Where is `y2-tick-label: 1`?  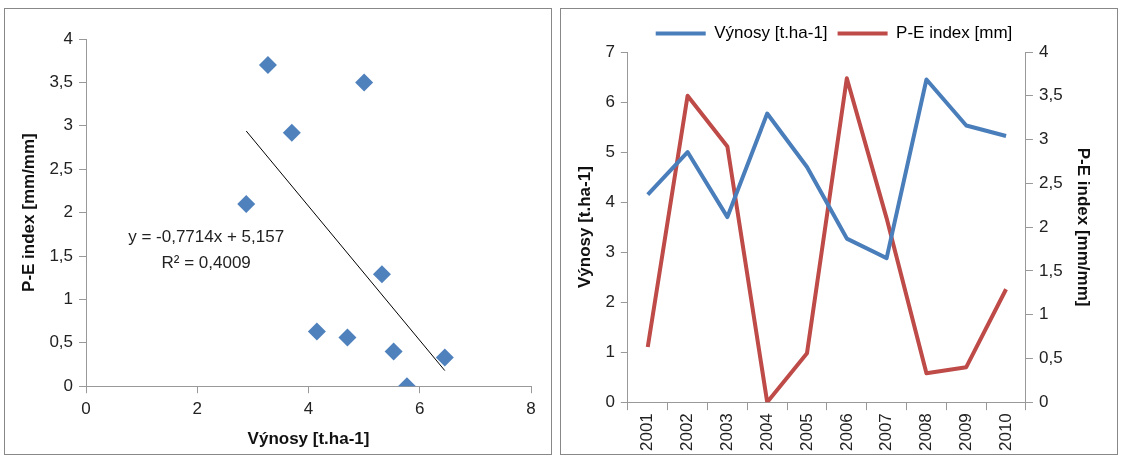
y2-tick-label: 1 is located at coordinates (1043, 314).